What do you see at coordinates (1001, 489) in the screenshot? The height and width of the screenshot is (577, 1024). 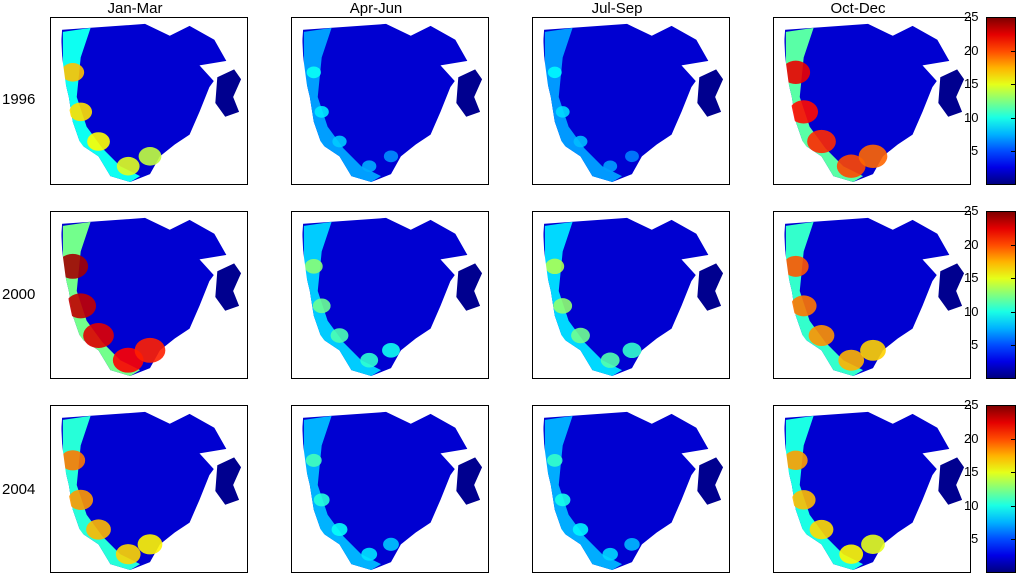 I see `colorbar-2004` at bounding box center [1001, 489].